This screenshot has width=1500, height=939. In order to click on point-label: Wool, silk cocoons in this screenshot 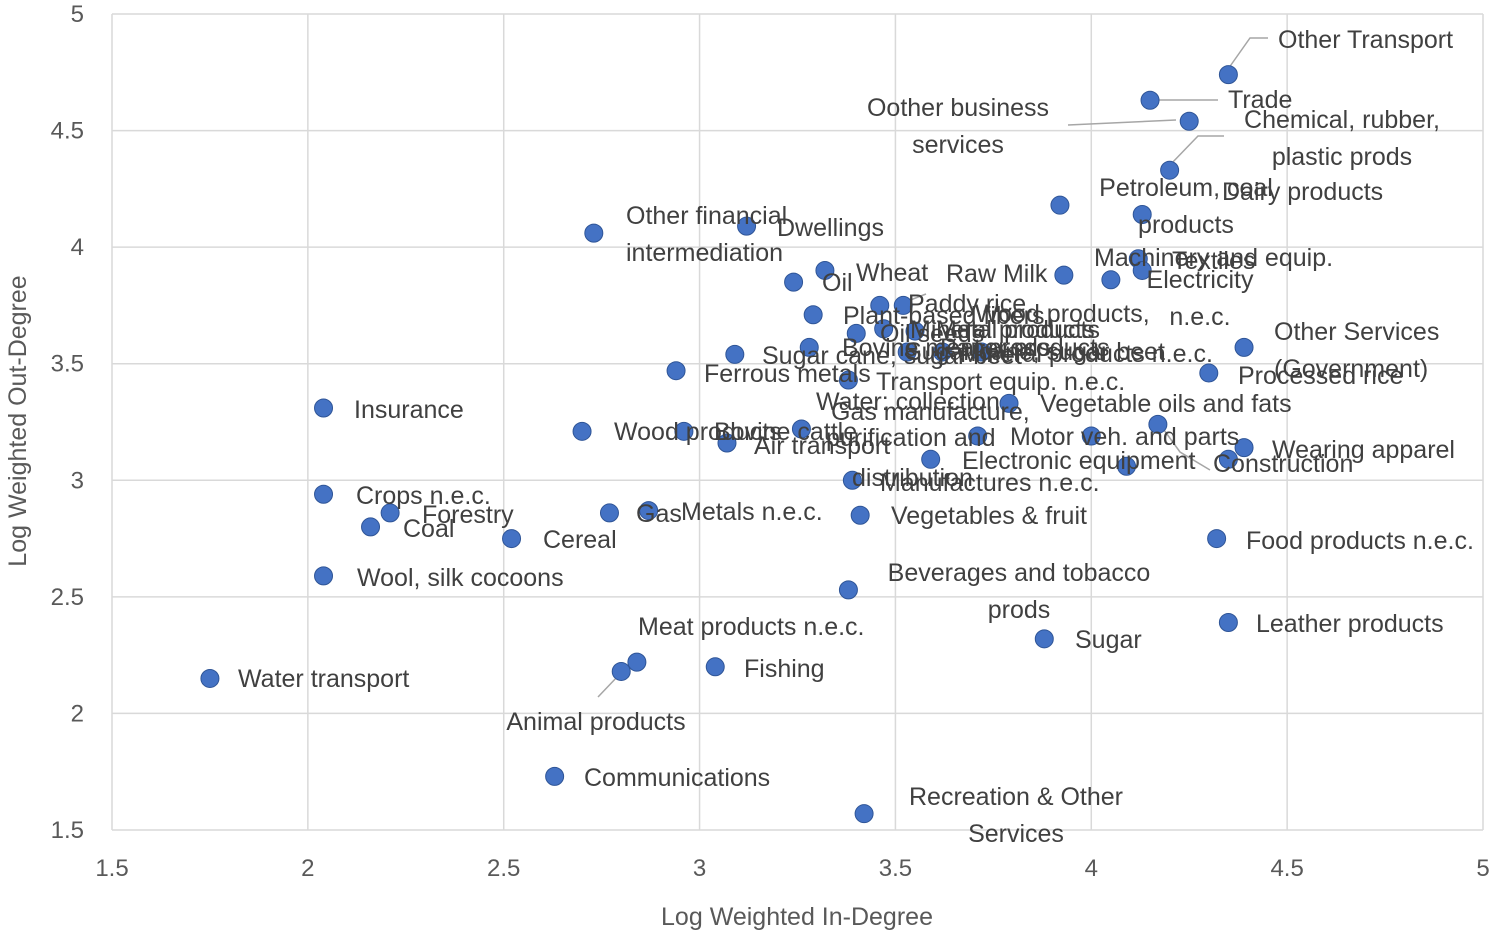, I will do `click(460, 578)`.